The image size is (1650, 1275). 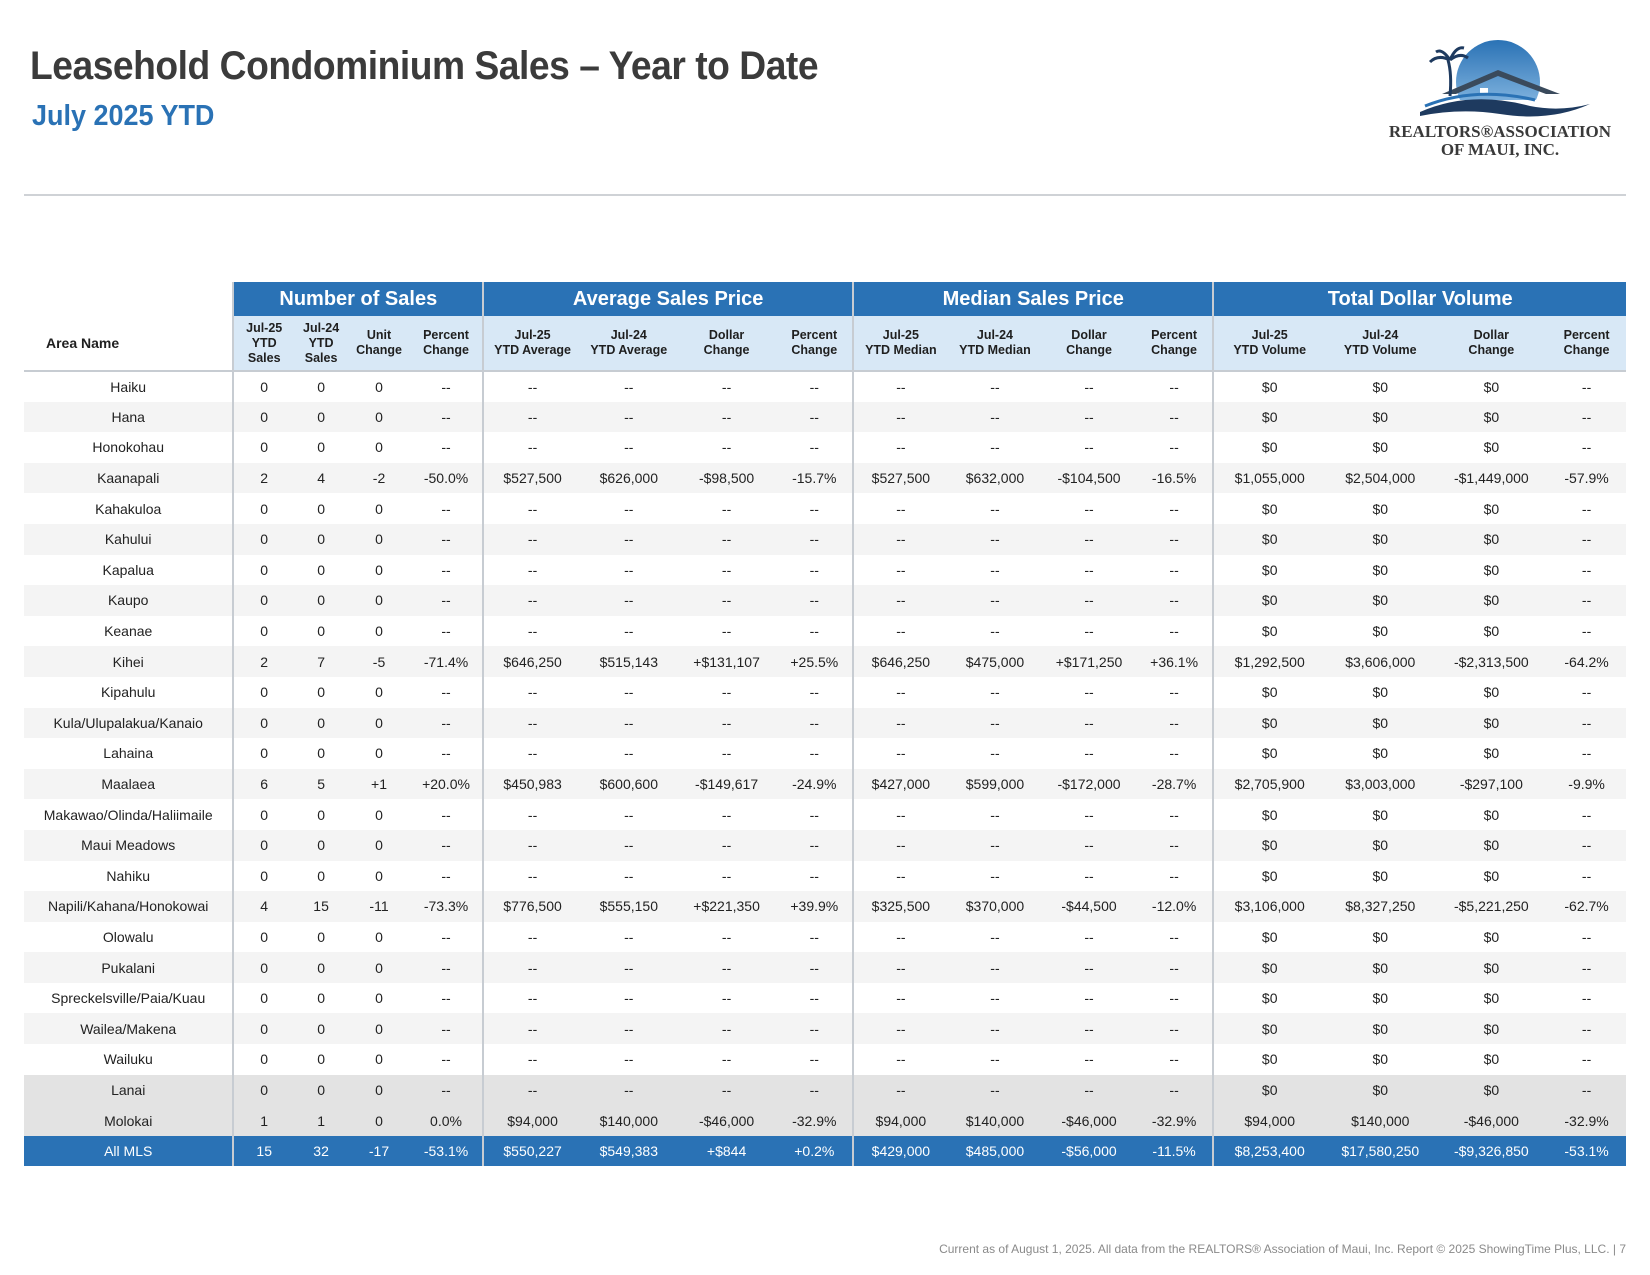 What do you see at coordinates (1089, 1151) in the screenshot?
I see `value-cell: -$56,000` at bounding box center [1089, 1151].